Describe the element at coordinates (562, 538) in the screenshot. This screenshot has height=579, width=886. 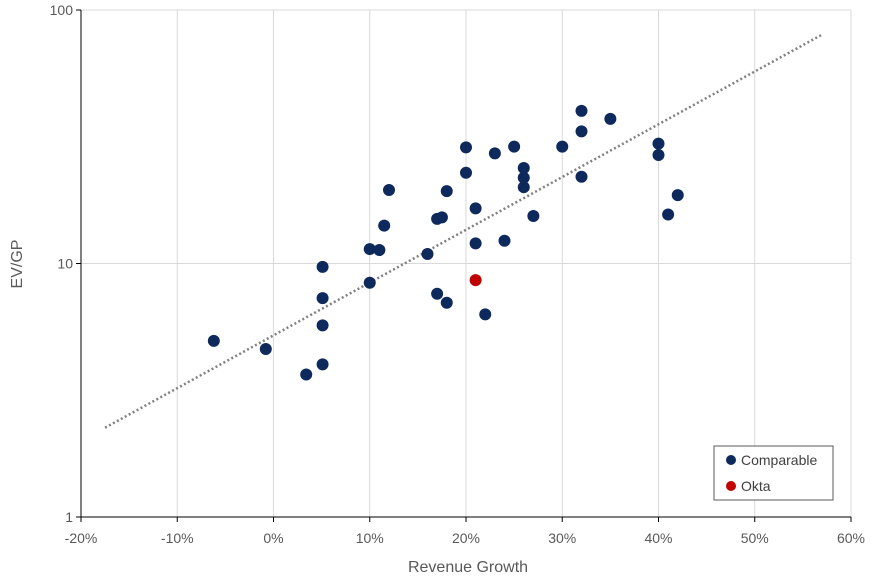
I see `x-tick-label: 30%` at that location.